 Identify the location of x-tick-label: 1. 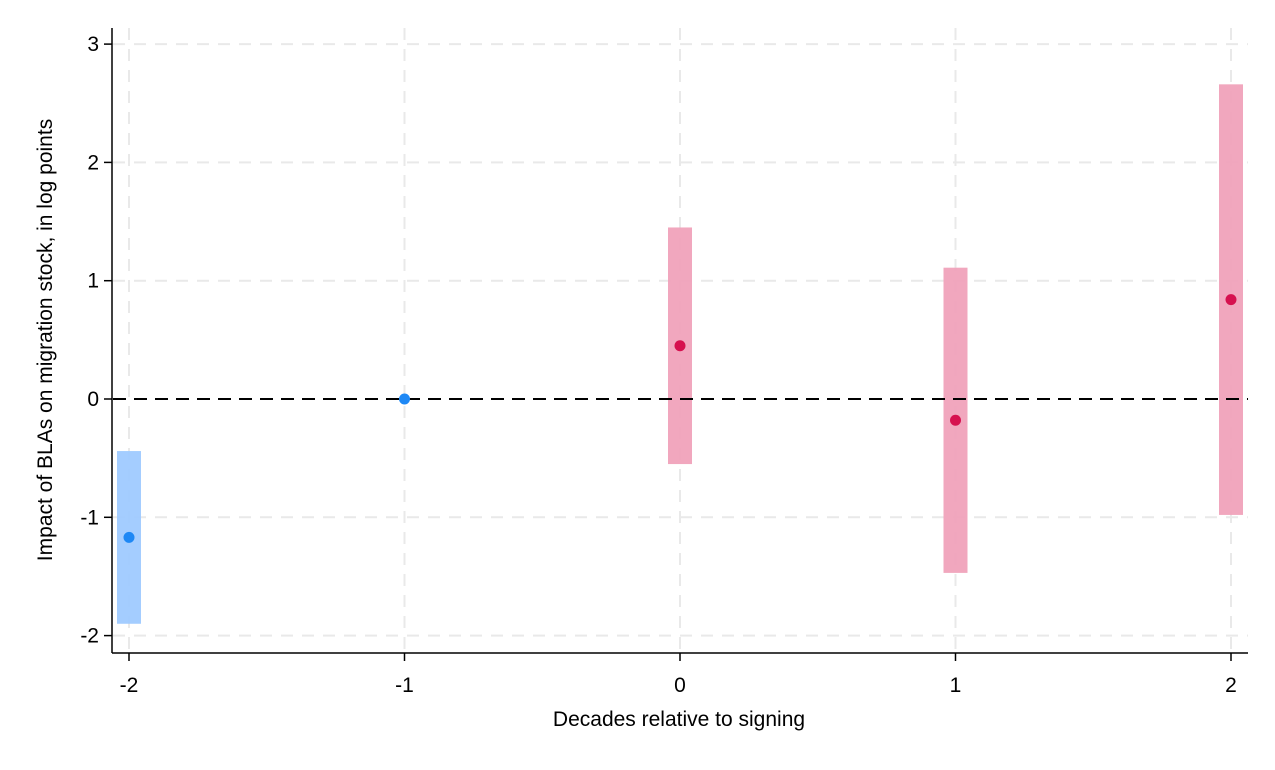
(956, 685).